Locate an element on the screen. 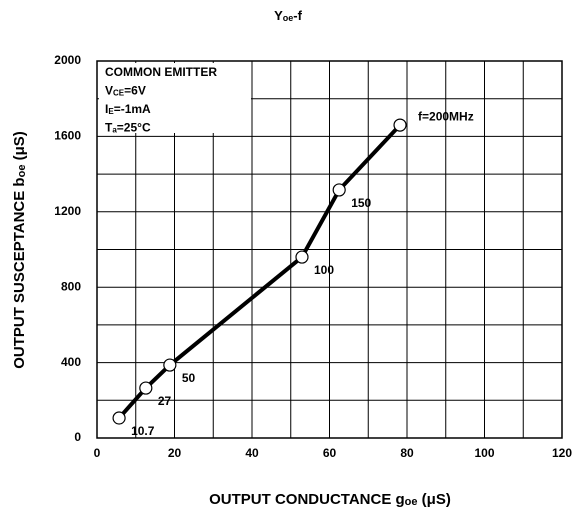 The width and height of the screenshot is (577, 519). y-axis-label-part: oe is located at coordinates (22, 171).